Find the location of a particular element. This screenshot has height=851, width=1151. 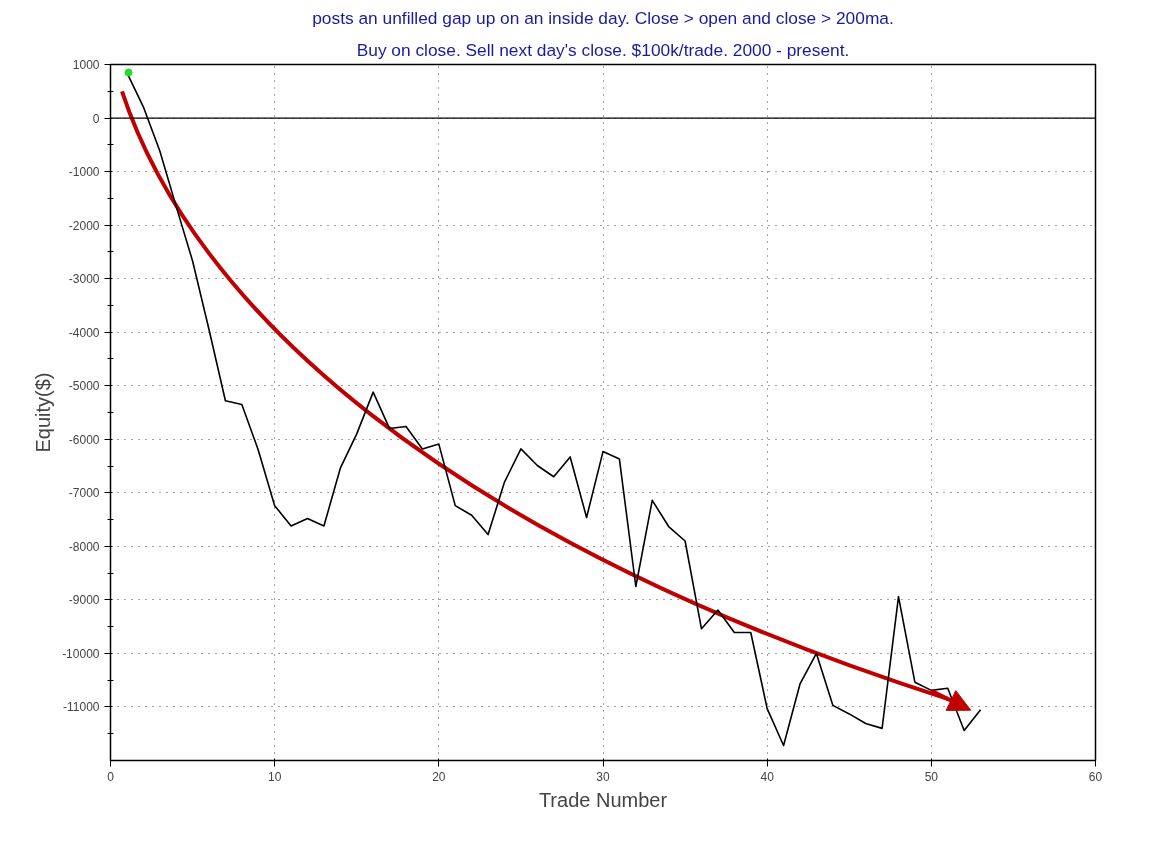

chart-title: posts an unfilled gap up on an inside day. Close > open and close > 200ma. is located at coordinates (603, 17).